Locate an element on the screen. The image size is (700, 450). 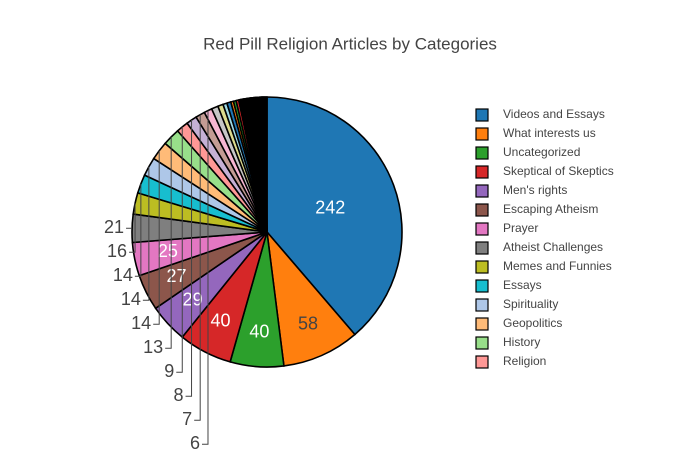
slice-label: 6 is located at coordinates (195, 441).